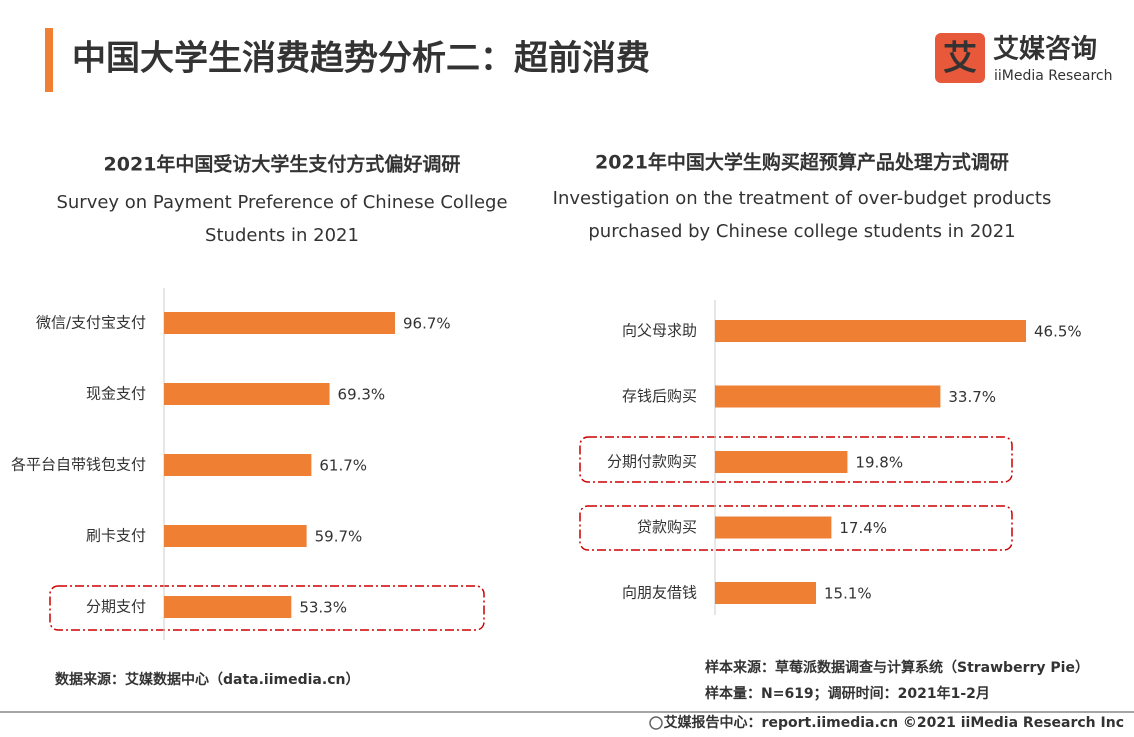 The height and width of the screenshot is (737, 1134). I want to click on value-label: 69.3%, so click(362, 395).